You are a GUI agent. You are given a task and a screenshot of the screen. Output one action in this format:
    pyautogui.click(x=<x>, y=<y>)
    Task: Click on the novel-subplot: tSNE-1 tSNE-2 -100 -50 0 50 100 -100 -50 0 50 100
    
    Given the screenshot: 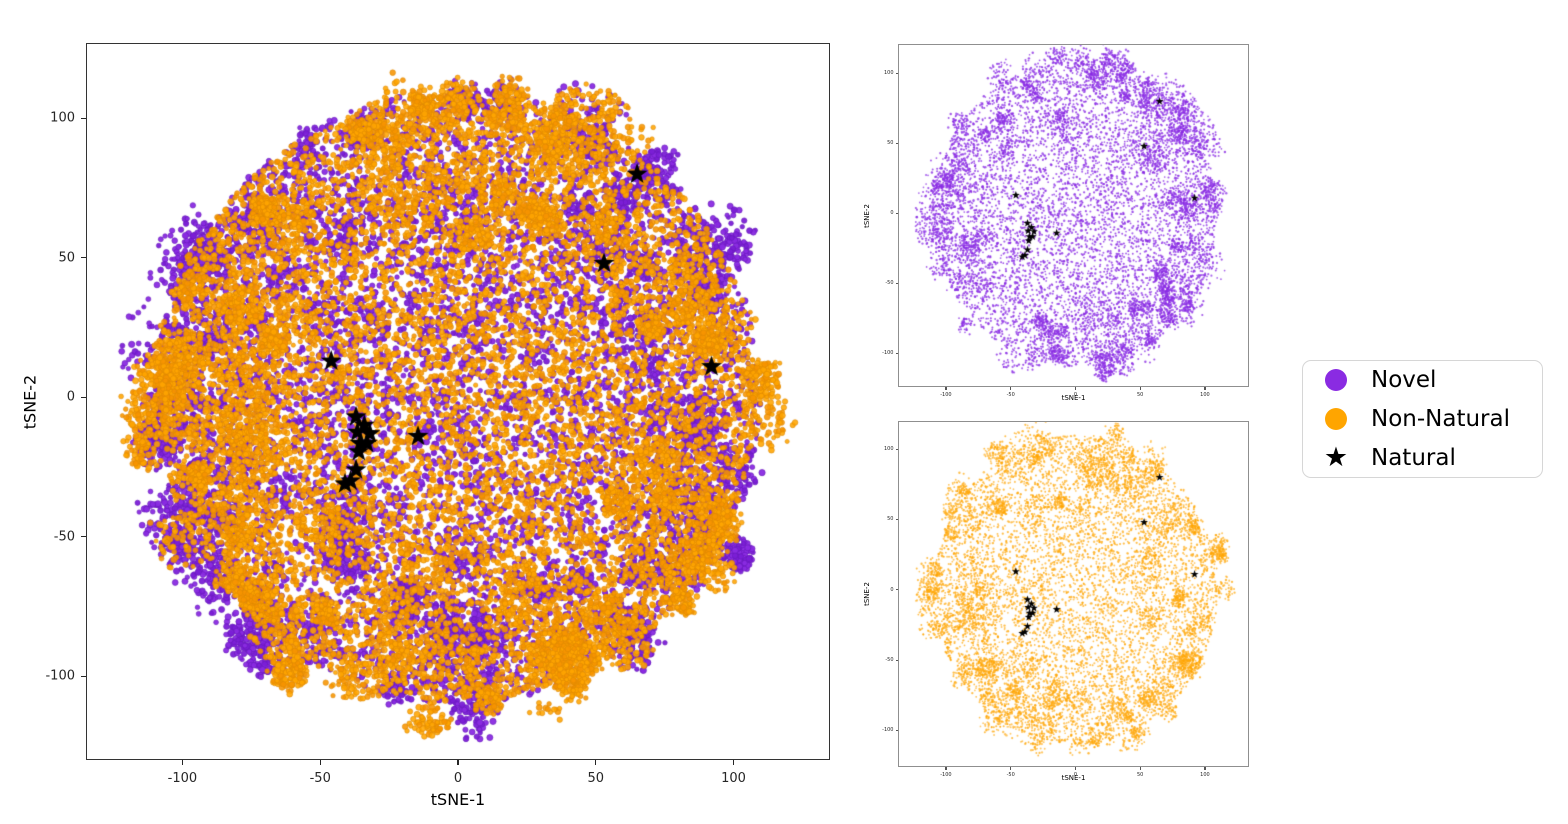 What is the action you would take?
    pyautogui.click(x=1056, y=223)
    